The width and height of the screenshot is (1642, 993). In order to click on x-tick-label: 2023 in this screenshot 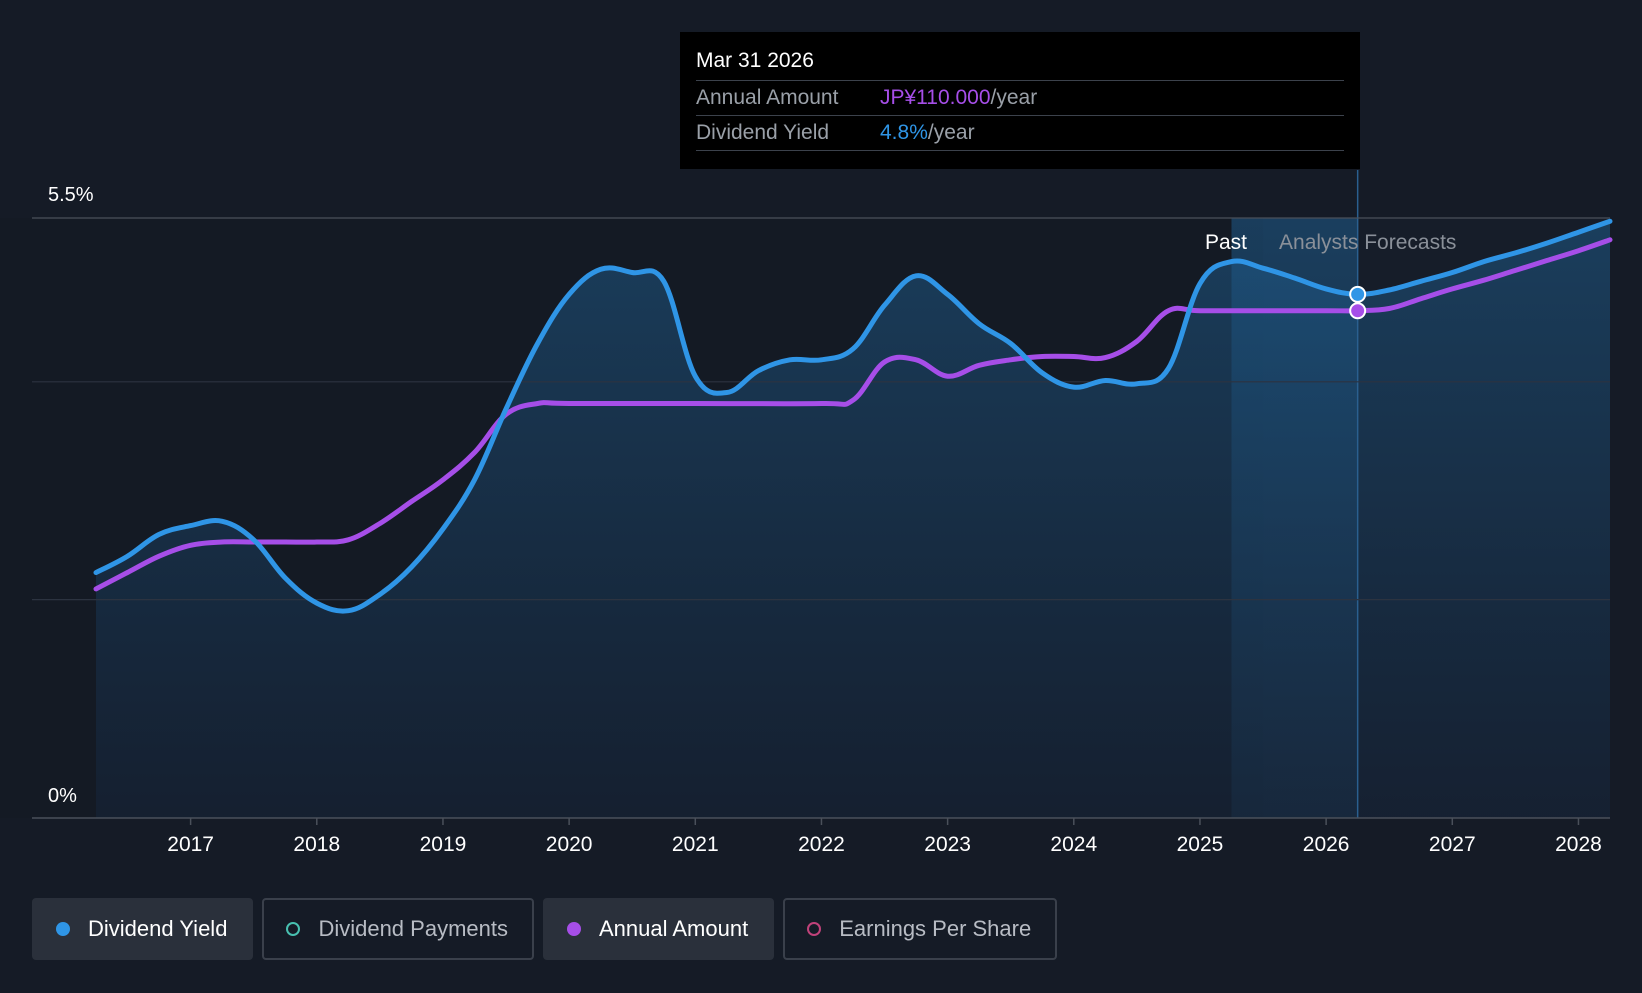, I will do `click(947, 844)`.